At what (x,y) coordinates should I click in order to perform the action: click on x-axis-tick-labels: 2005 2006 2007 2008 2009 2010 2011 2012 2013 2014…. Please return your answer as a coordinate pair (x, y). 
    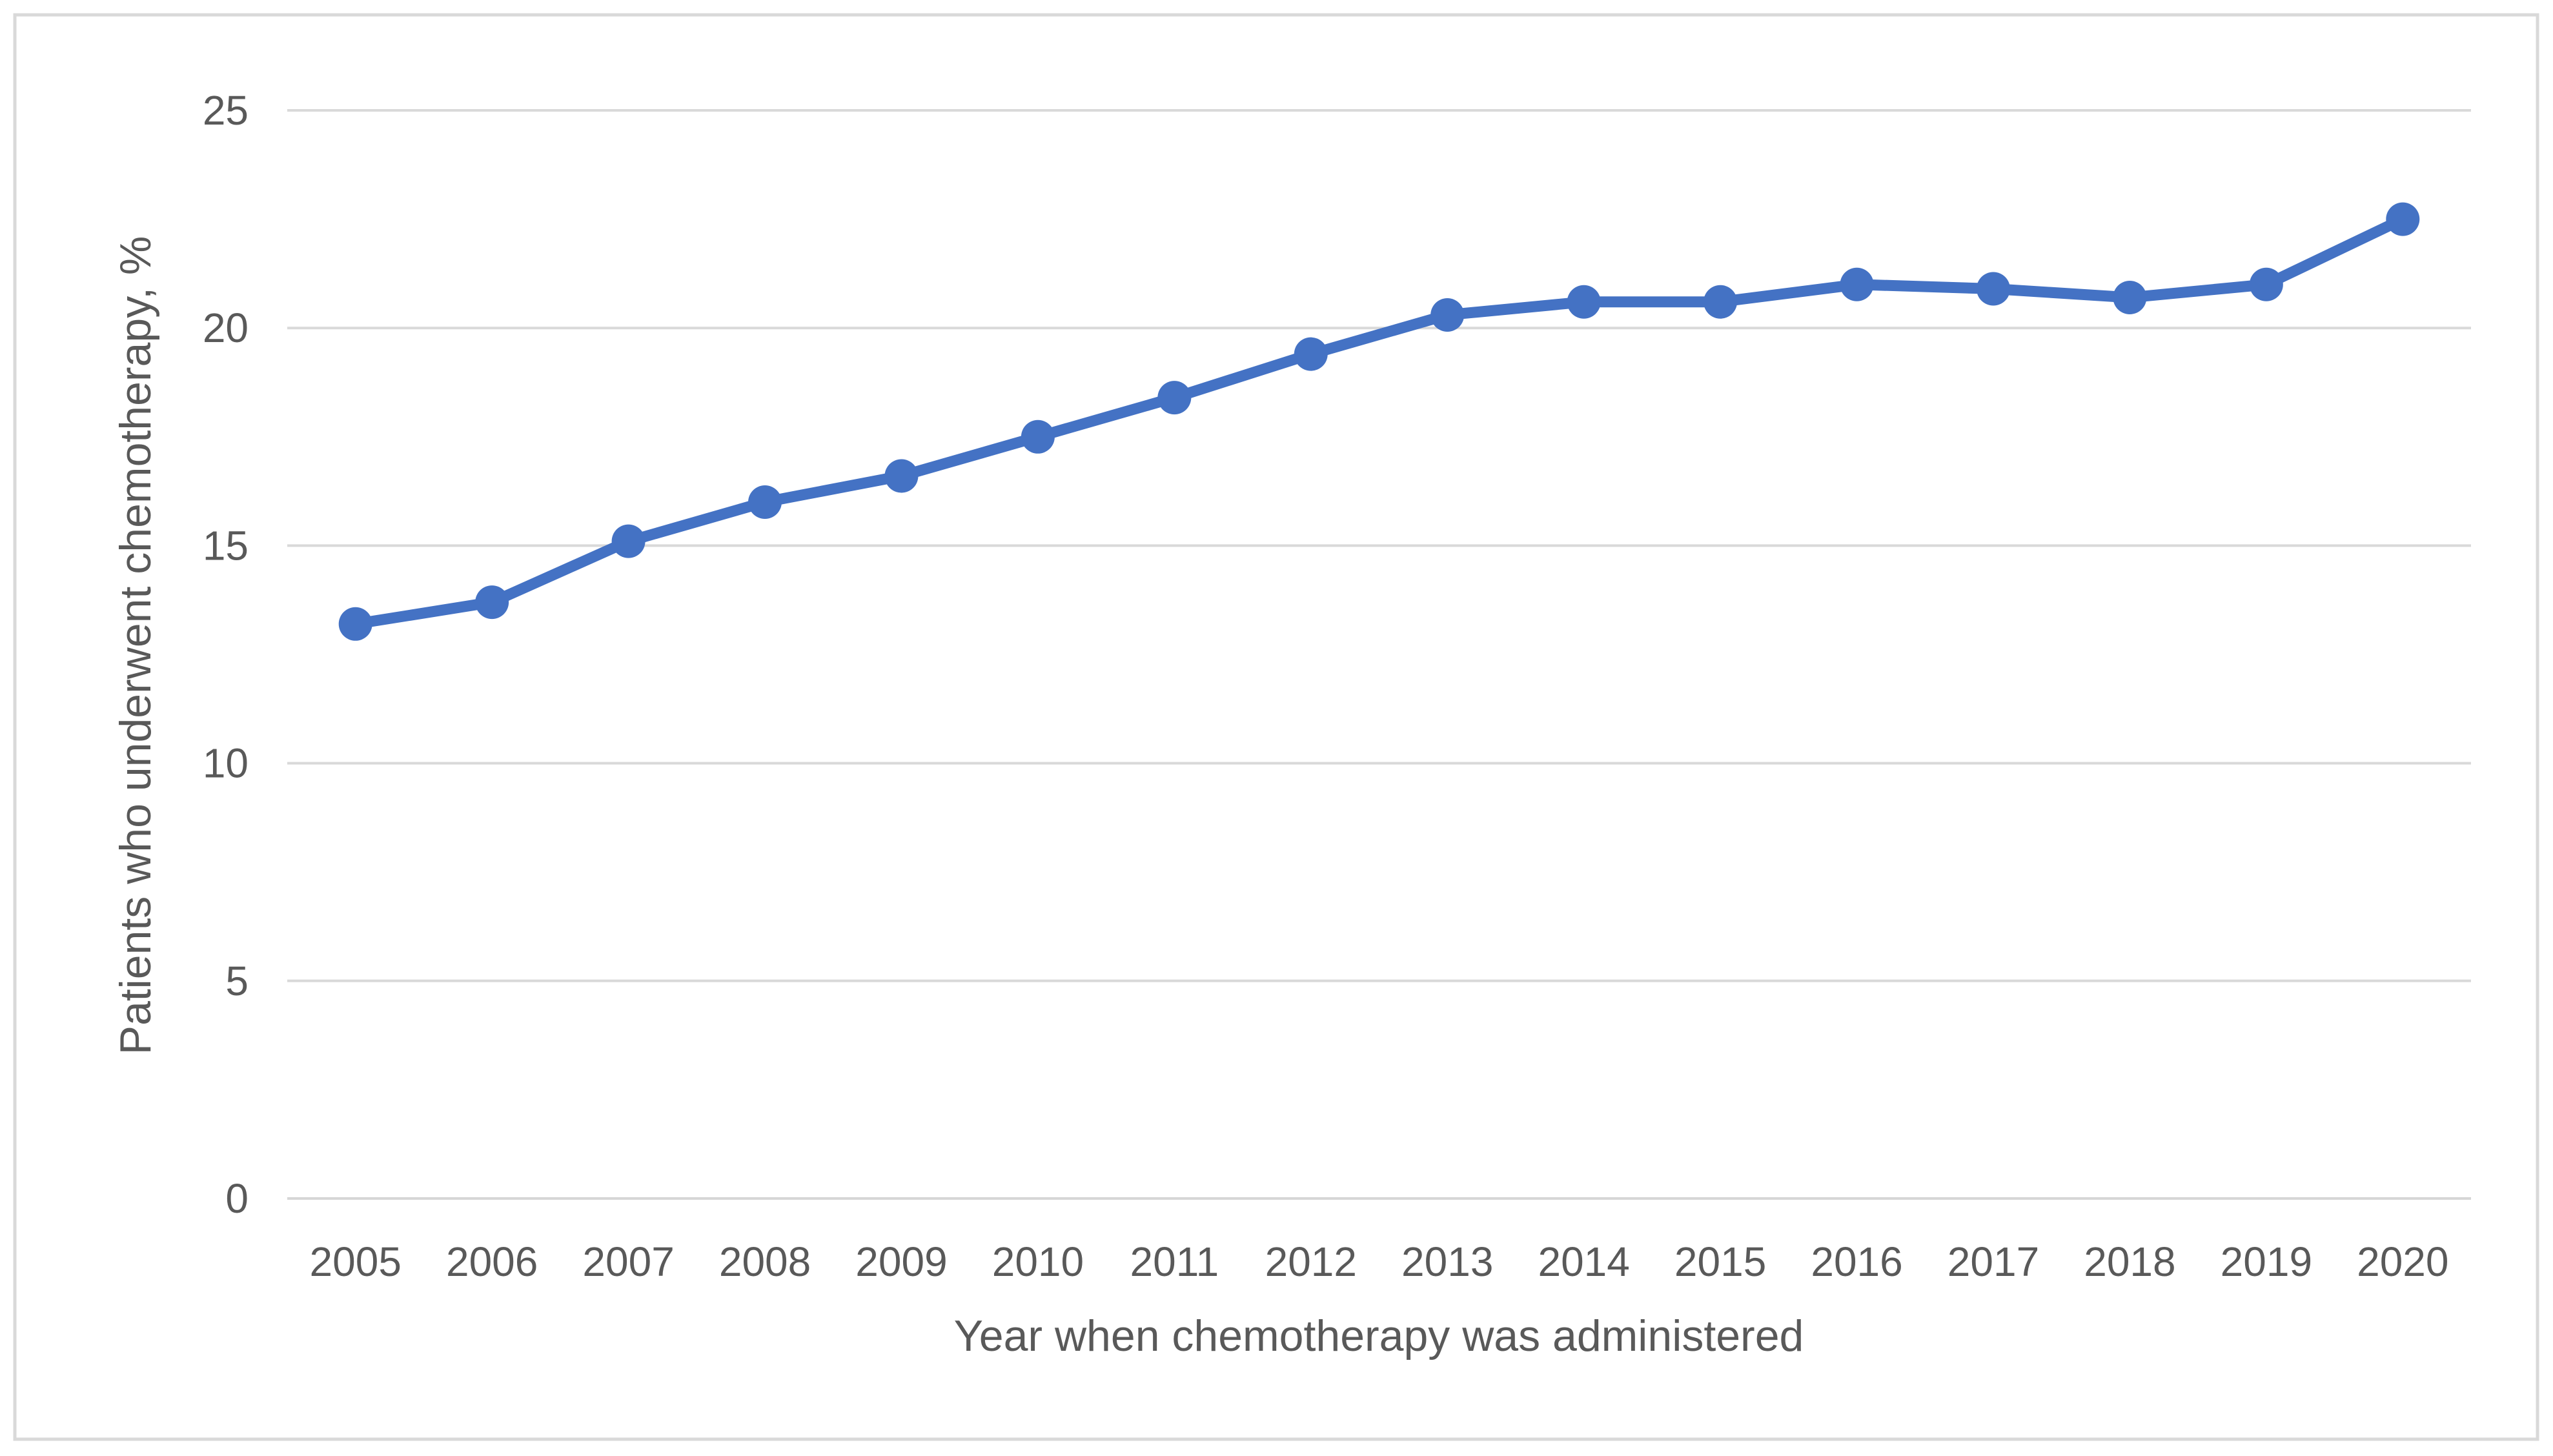
    Looking at the image, I should click on (1379, 1262).